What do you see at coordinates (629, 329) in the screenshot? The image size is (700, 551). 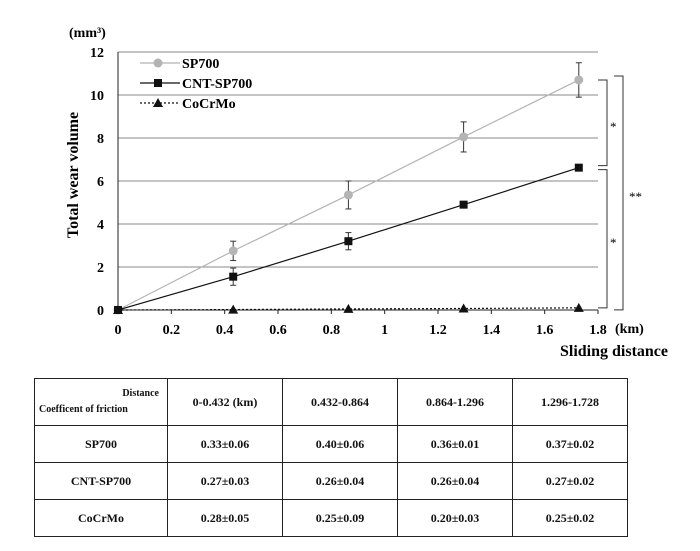 I see `x-unit-label: (km)` at bounding box center [629, 329].